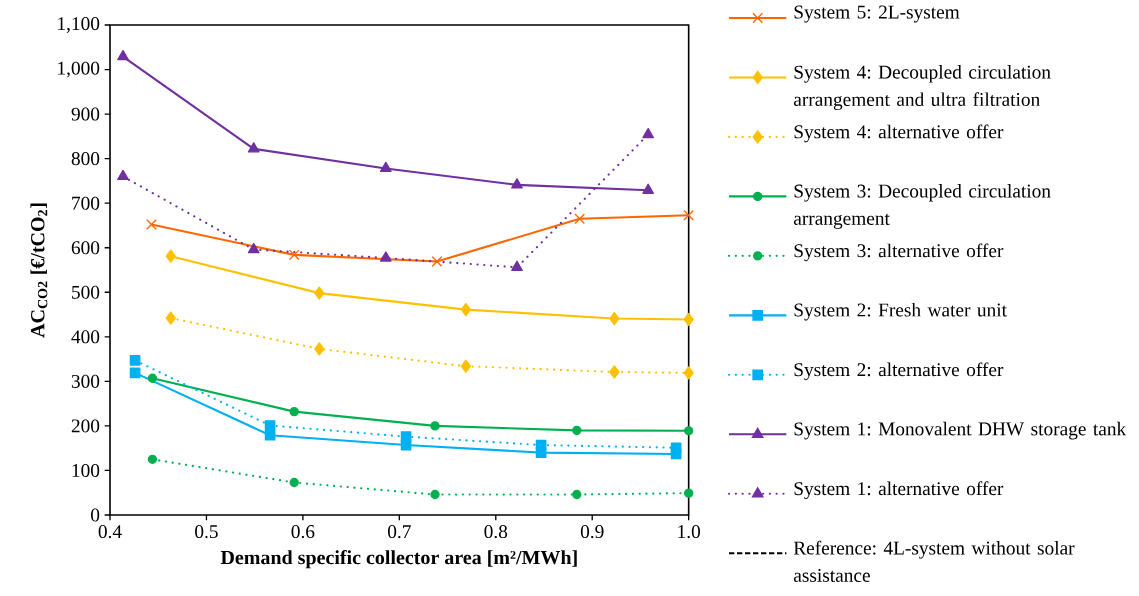 This screenshot has height=596, width=1139. I want to click on legend-label: System 1: Monovalent DHW storage tank, so click(960, 430).